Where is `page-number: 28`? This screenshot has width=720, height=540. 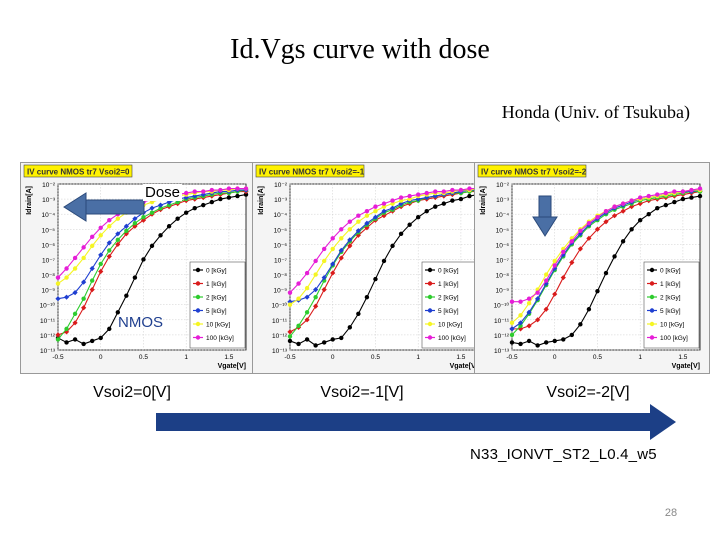
page-number: 28 is located at coordinates (671, 513).